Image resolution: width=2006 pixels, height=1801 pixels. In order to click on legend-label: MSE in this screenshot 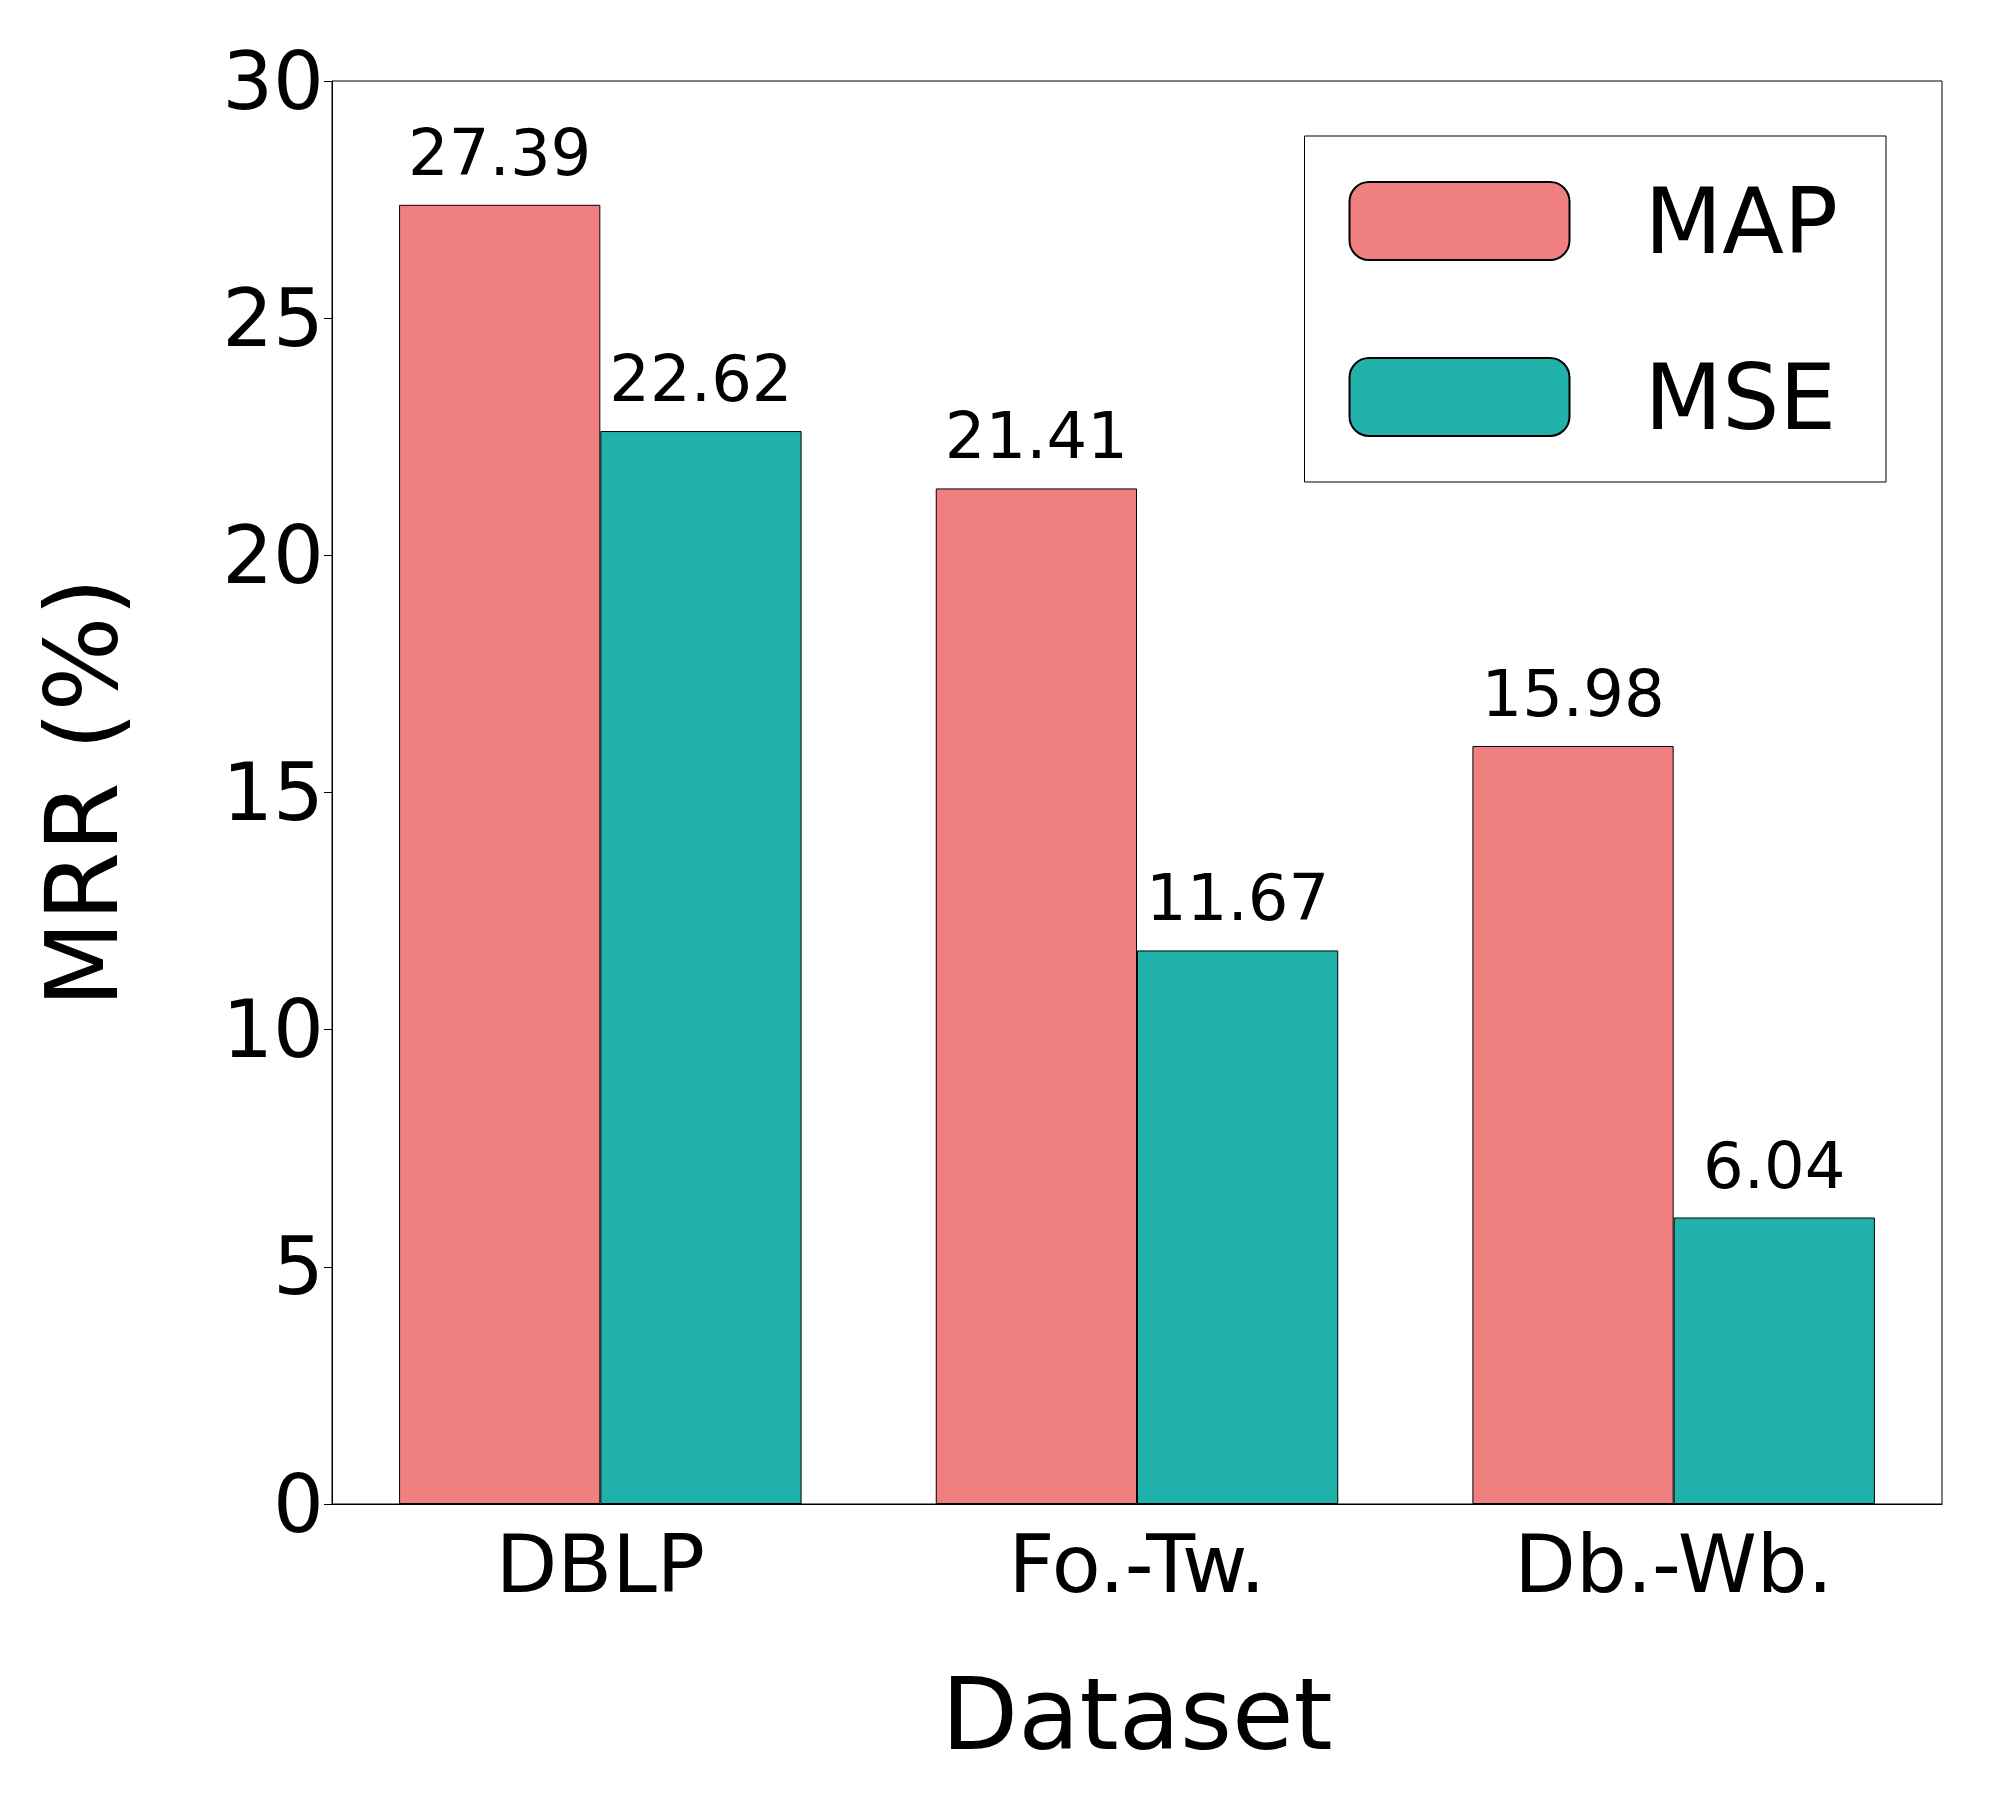, I will do `click(1740, 397)`.